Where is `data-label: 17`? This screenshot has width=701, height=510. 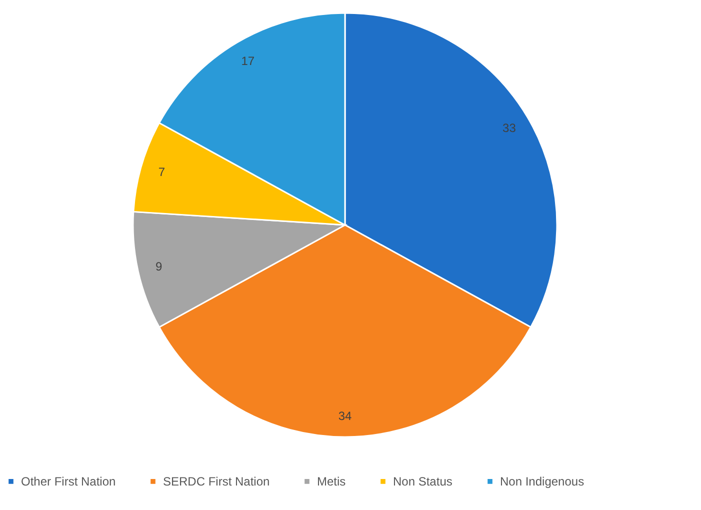 data-label: 17 is located at coordinates (248, 61).